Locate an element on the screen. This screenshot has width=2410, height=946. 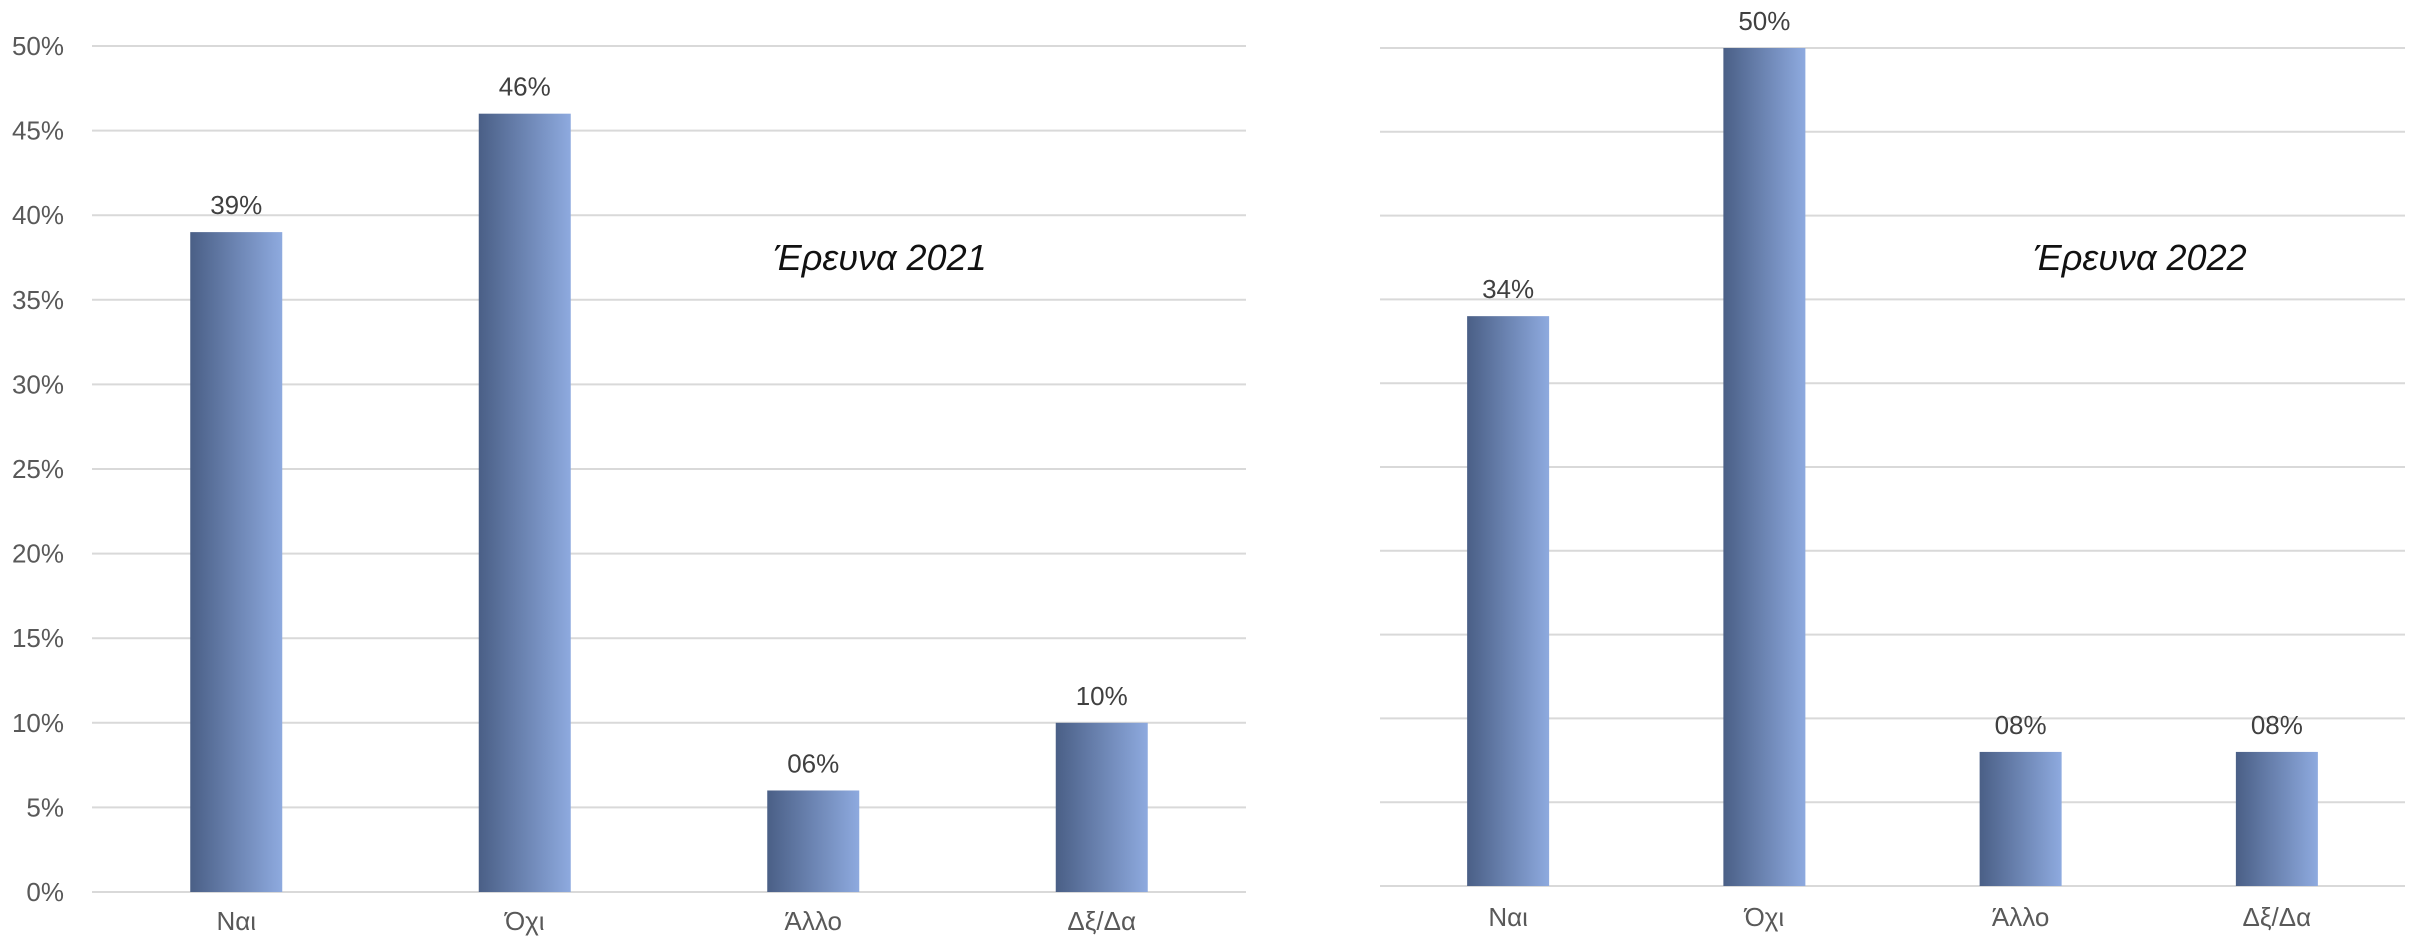
data-label: 46% is located at coordinates (525, 87).